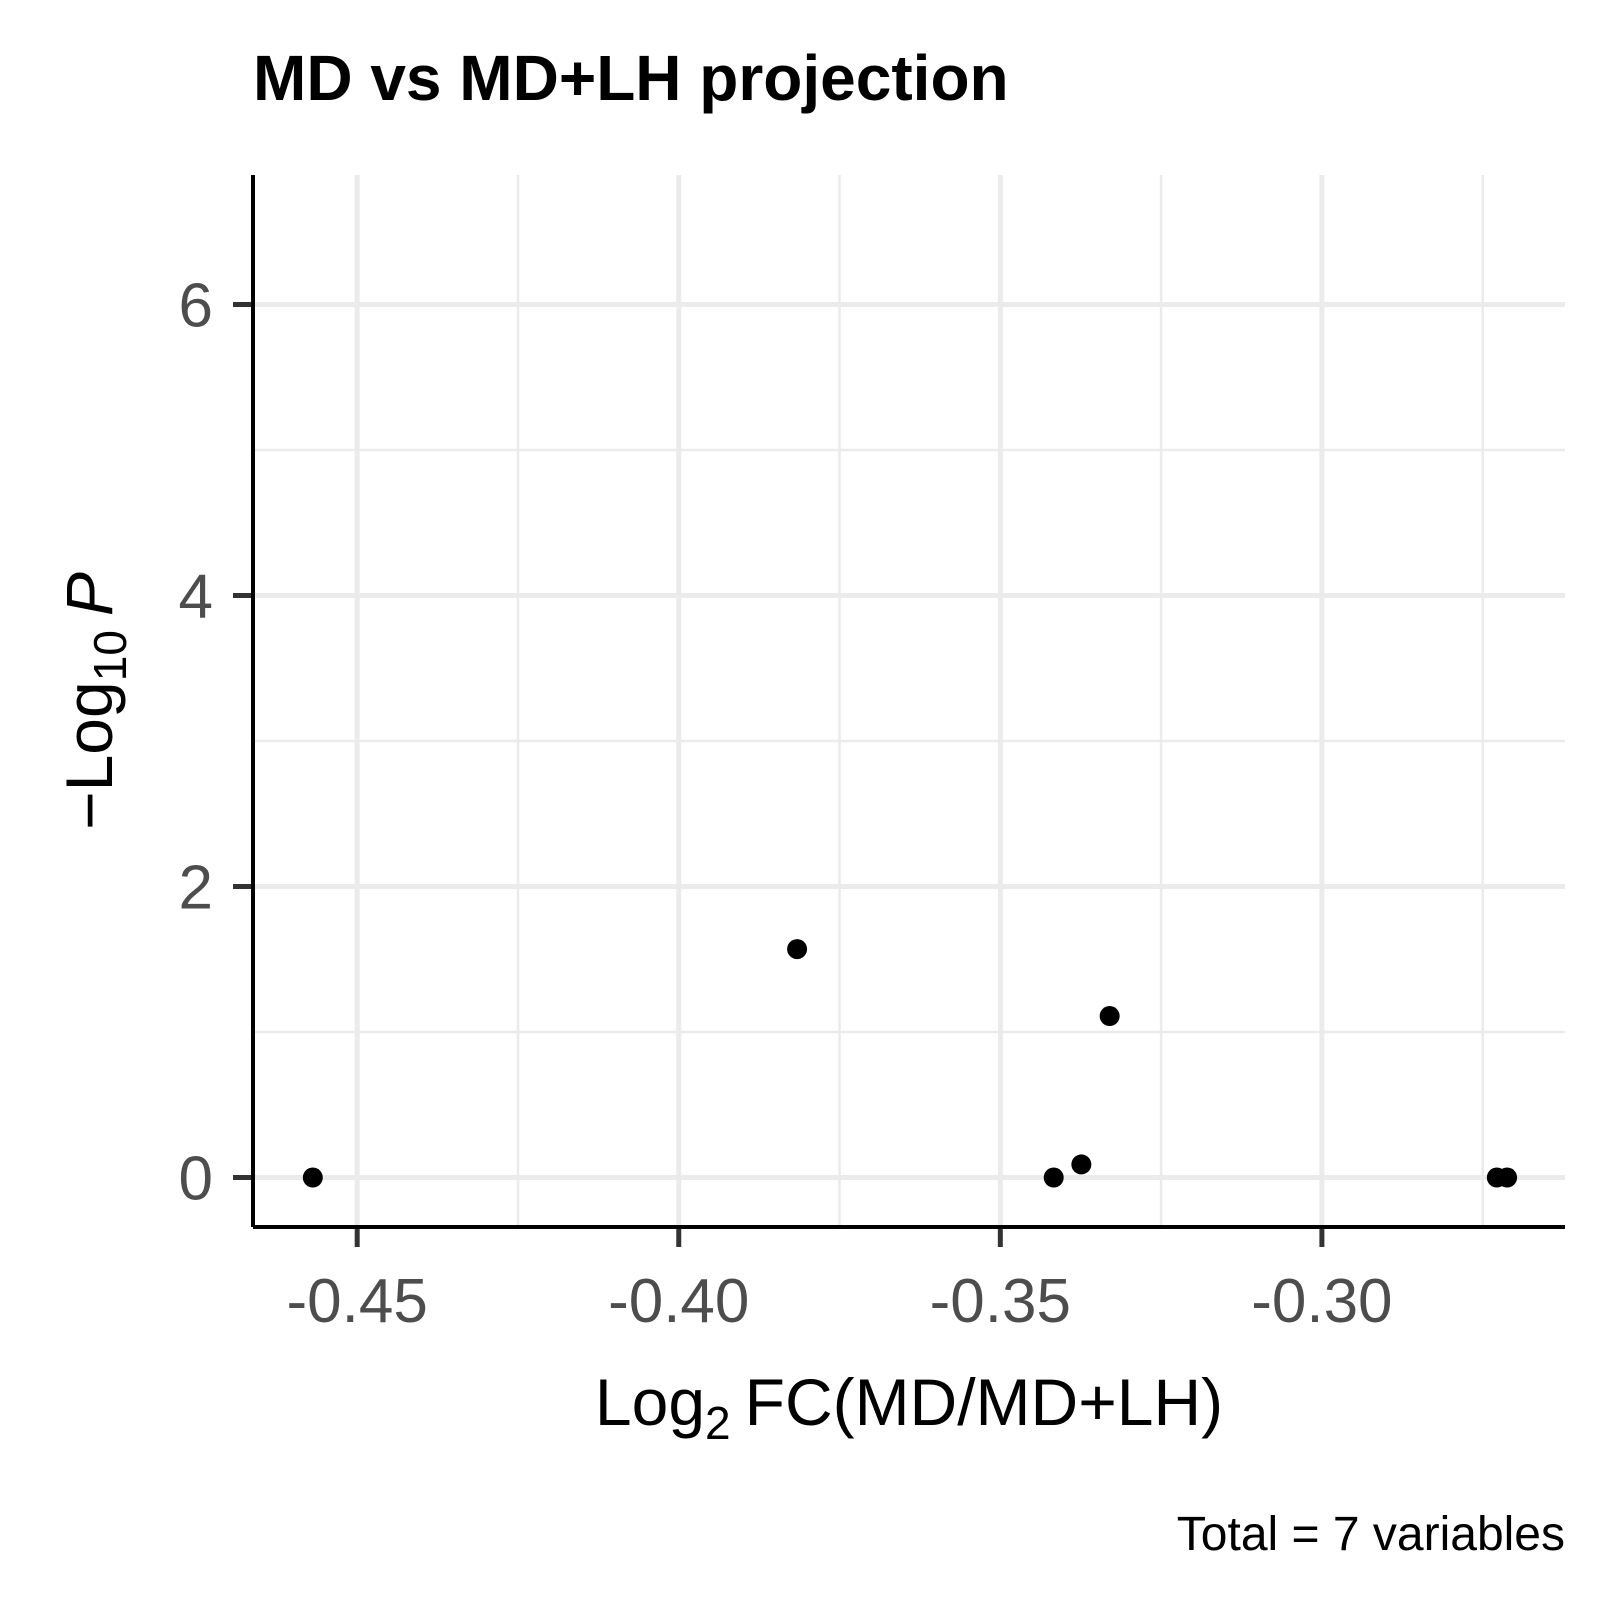 This screenshot has height=1600, width=1600. I want to click on y-tick-label: 4, so click(196, 597).